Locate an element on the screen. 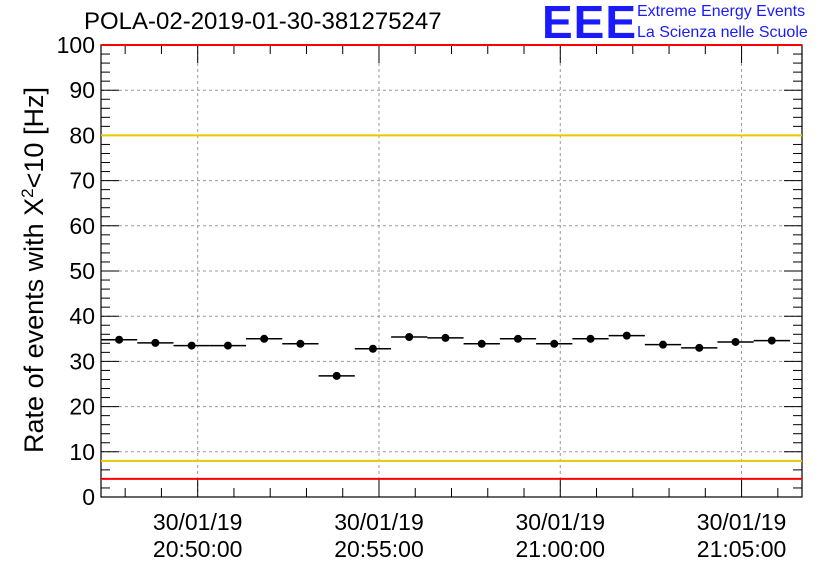  logo-line-1: Extreme Energy Events is located at coordinates (721, 11).